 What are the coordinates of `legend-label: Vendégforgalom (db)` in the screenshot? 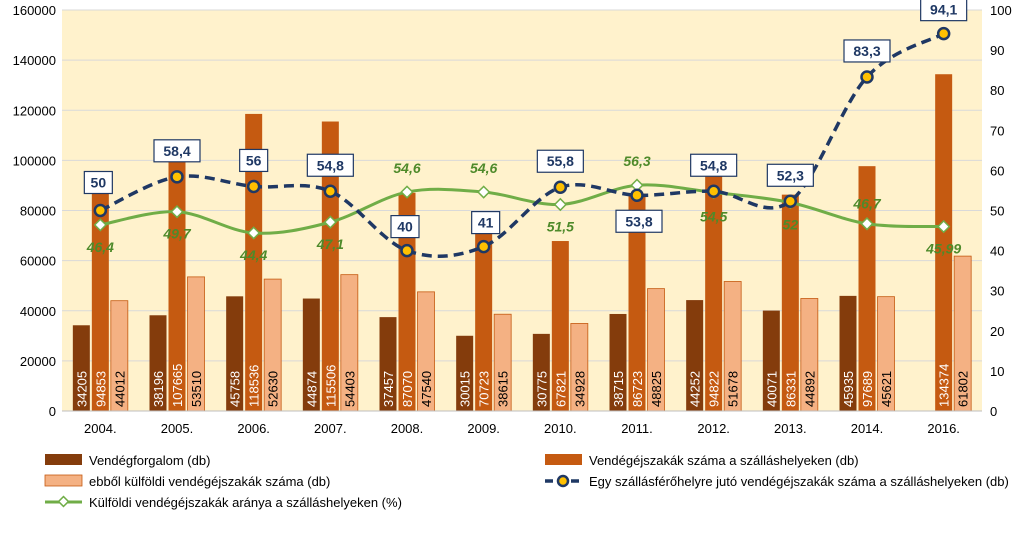 It's located at (149, 460).